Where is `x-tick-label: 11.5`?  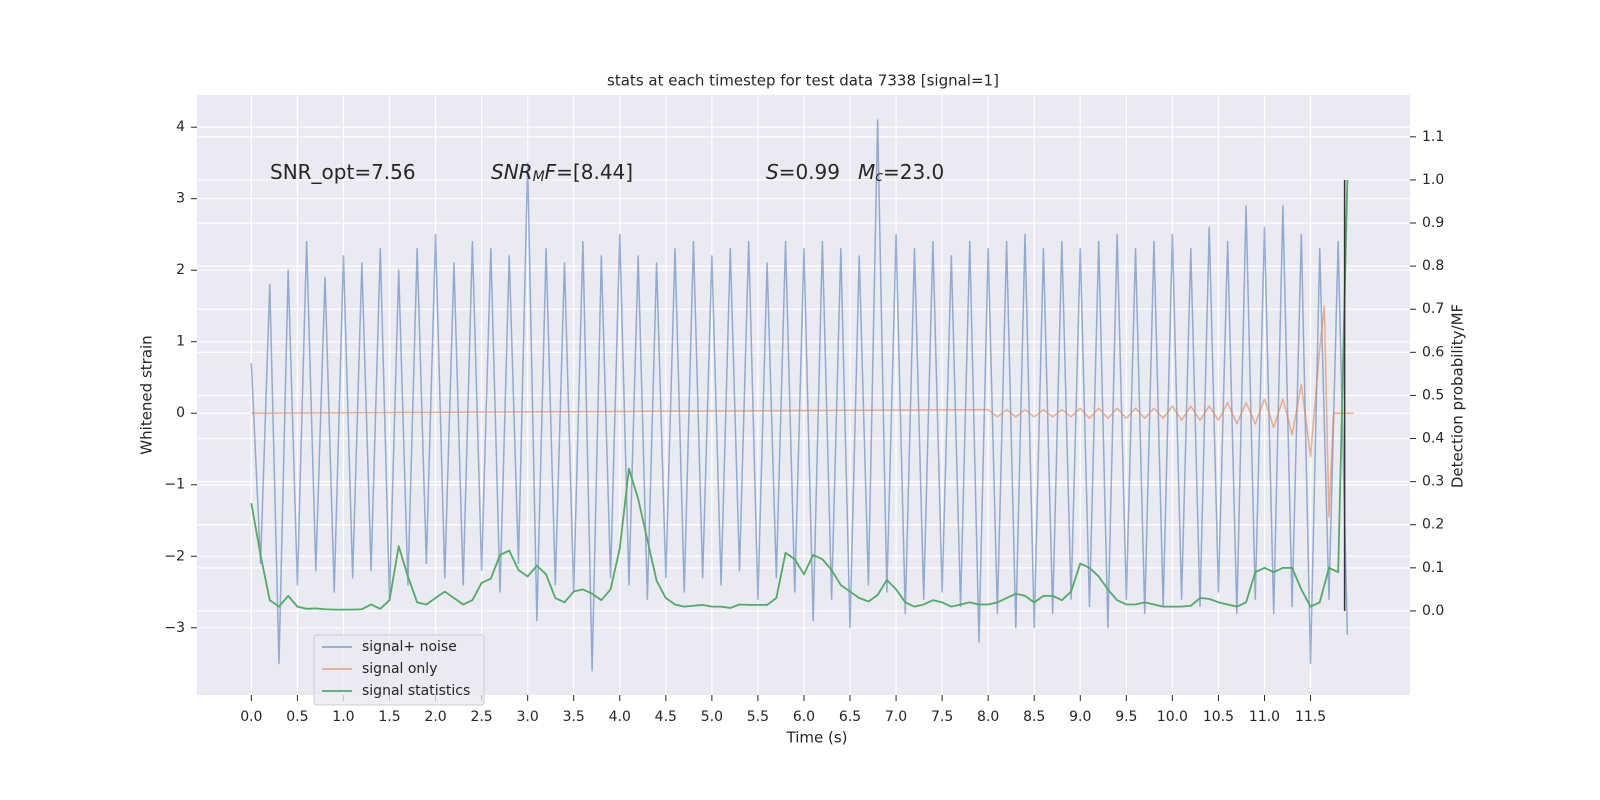 x-tick-label: 11.5 is located at coordinates (1310, 717).